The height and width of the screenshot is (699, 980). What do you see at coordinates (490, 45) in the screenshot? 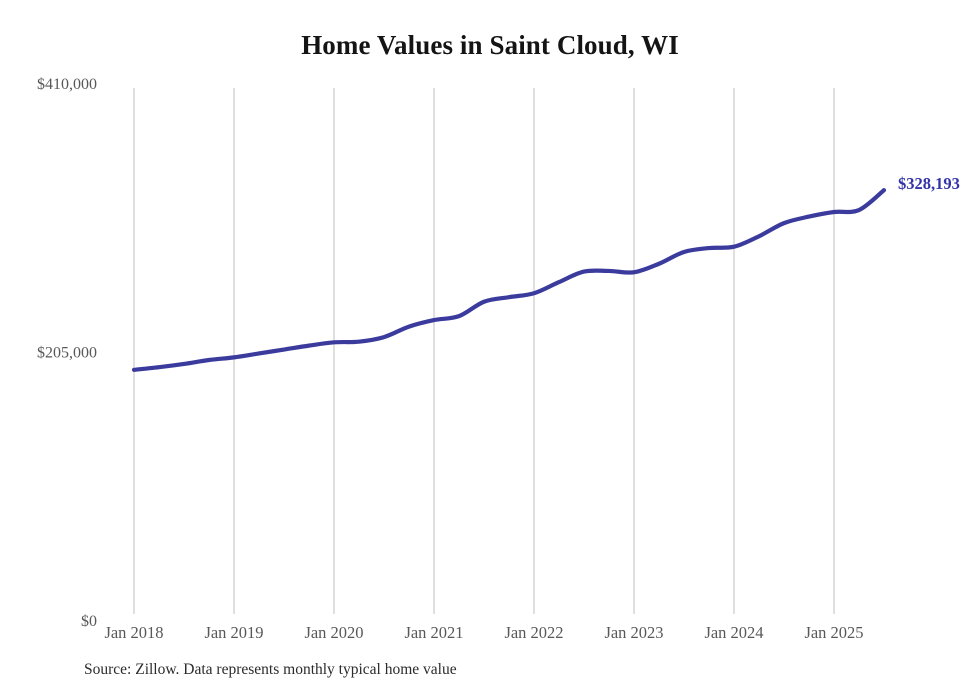
I see `chart-title: Home Values in Saint Cloud, WI` at bounding box center [490, 45].